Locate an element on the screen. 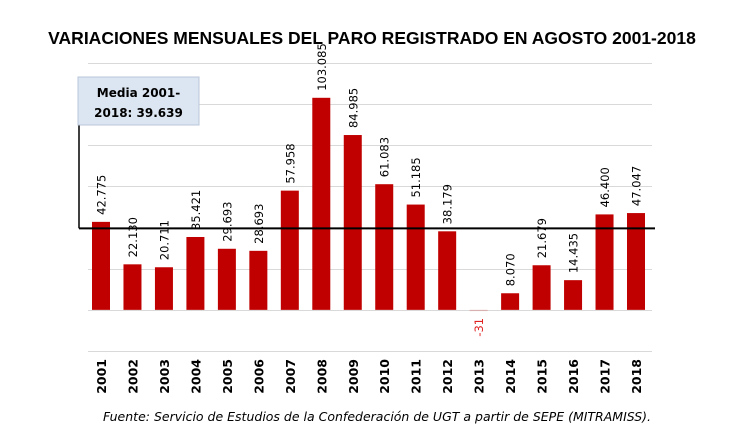 Image resolution: width=744 pixels, height=444 pixels. data-label-2016: 14.435 is located at coordinates (574, 253).